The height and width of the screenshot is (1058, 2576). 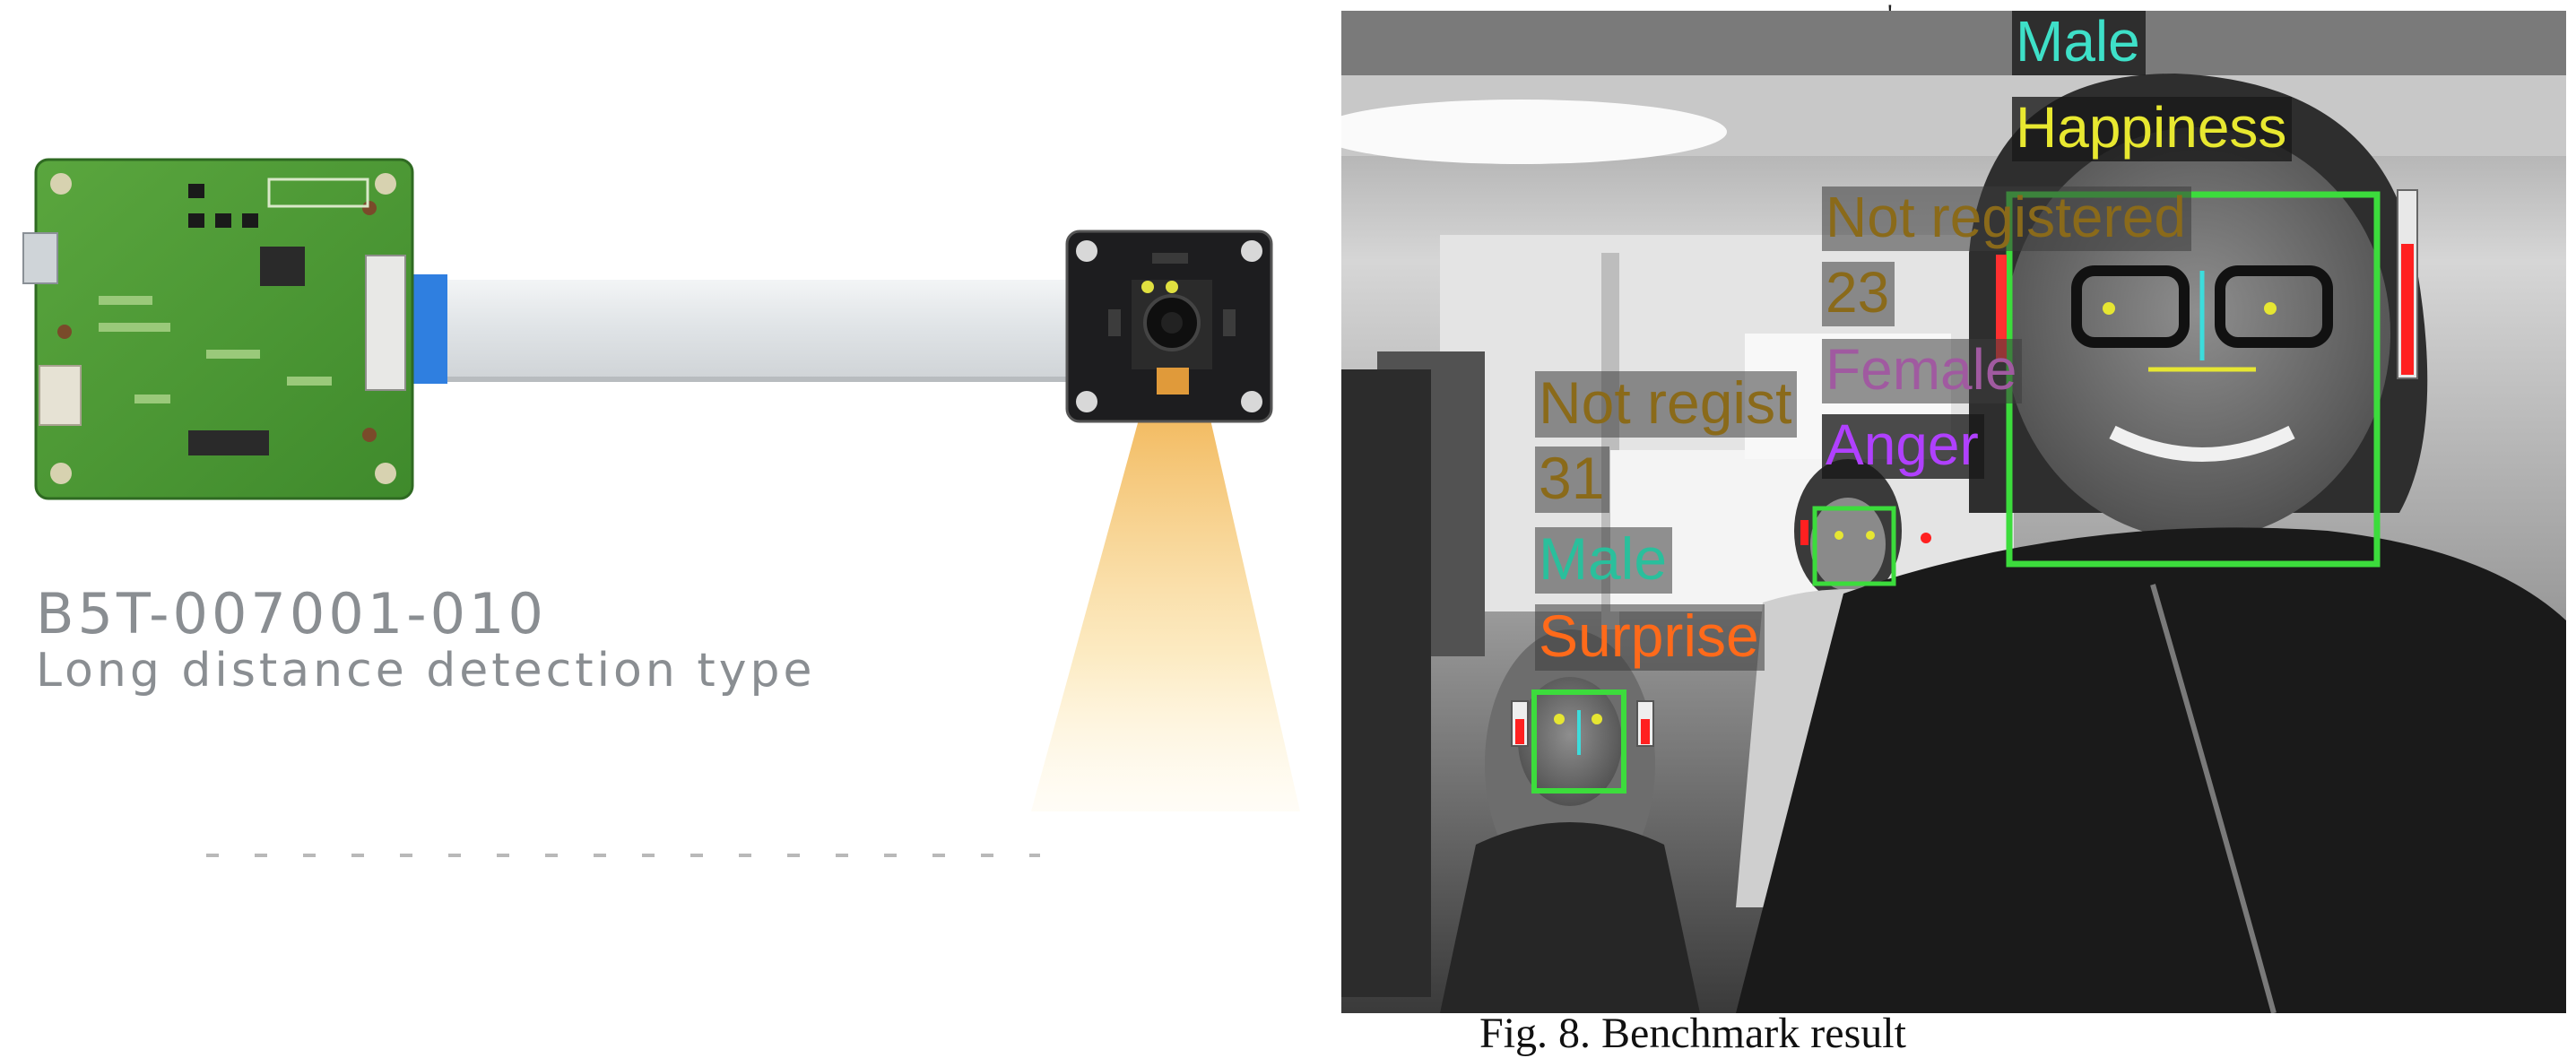 I want to click on main-gender-label: Male, so click(x=2079, y=43).